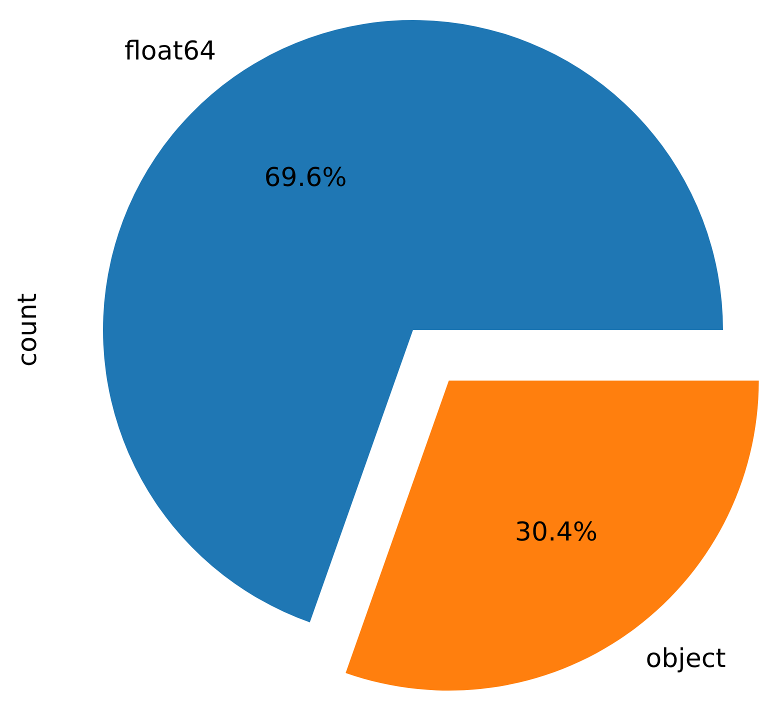 The width and height of the screenshot is (780, 704). Describe the element at coordinates (28, 330) in the screenshot. I see `text: count` at that location.